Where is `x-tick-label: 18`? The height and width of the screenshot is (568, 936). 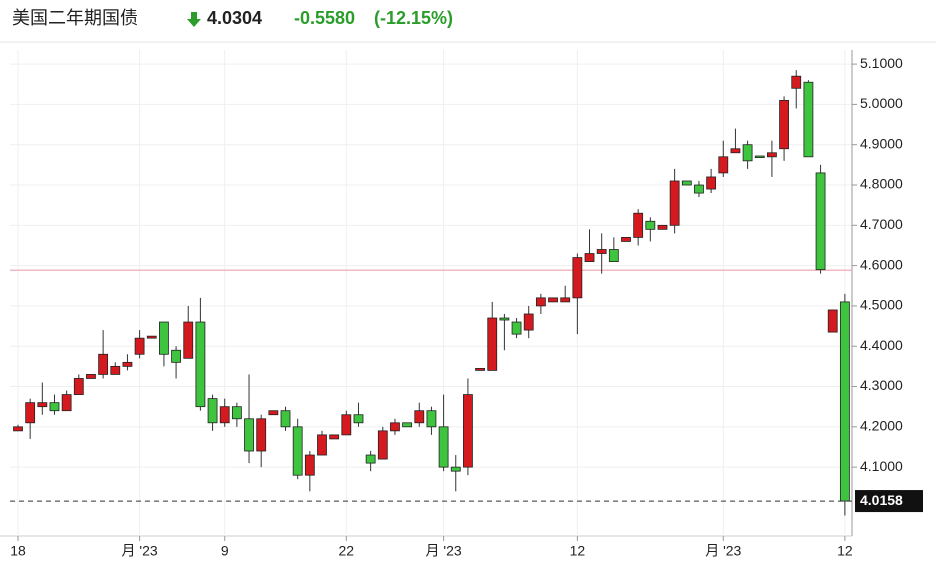
x-tick-label: 18 is located at coordinates (18, 551).